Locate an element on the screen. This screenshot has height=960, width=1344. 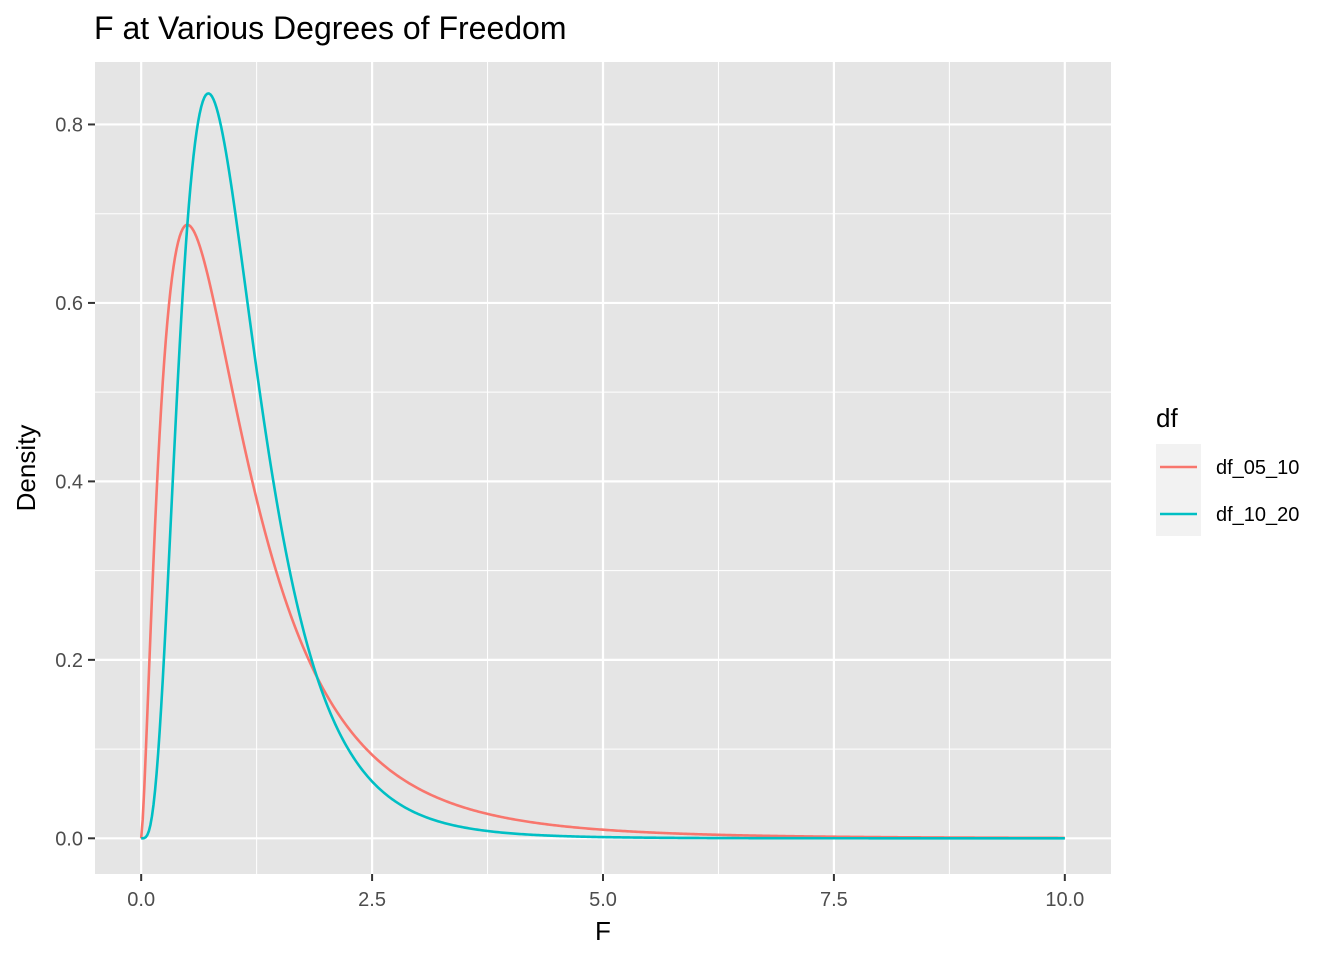
x-tick-label: 10.0 is located at coordinates (1064, 900).